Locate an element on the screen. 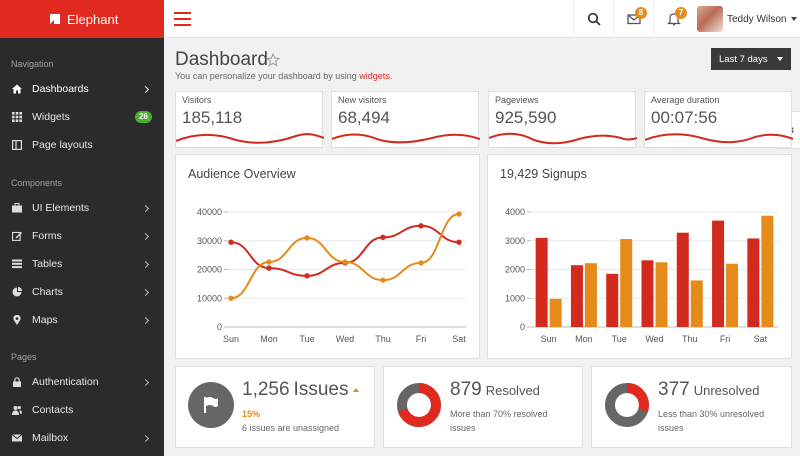 Image resolution: width=800 pixels, height=456 pixels. signups-bar-chart: 0 1000 2000 3000 4000 Sun Mon Tue Wed Thu Fri Sat is located at coordinates (641, 275).